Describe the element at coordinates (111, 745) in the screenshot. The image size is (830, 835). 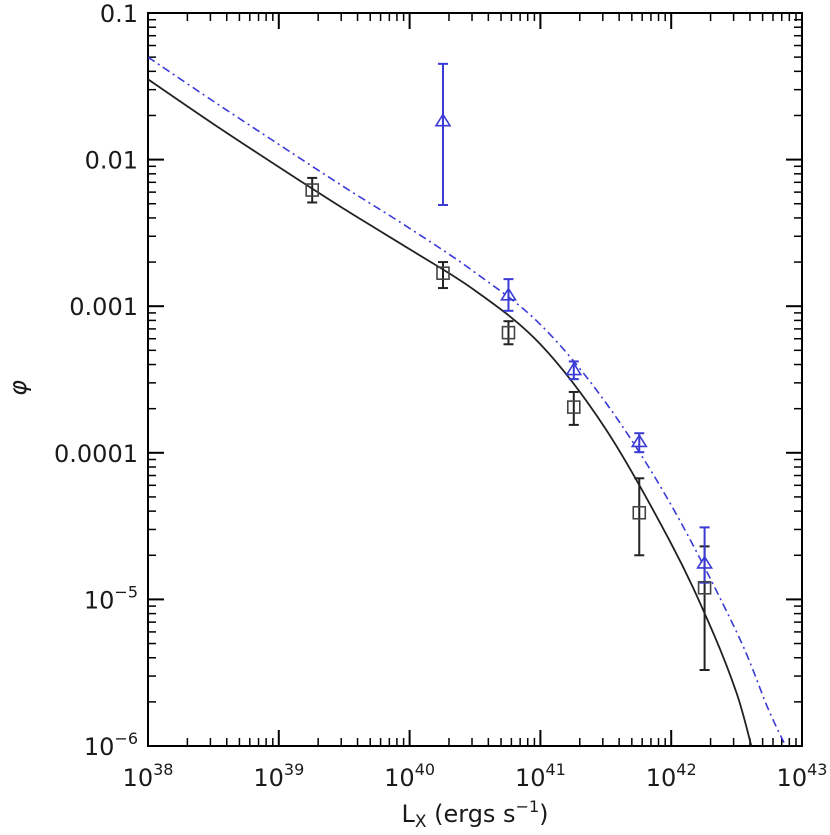
I see `y-tick-label: 10⁻⁶` at that location.